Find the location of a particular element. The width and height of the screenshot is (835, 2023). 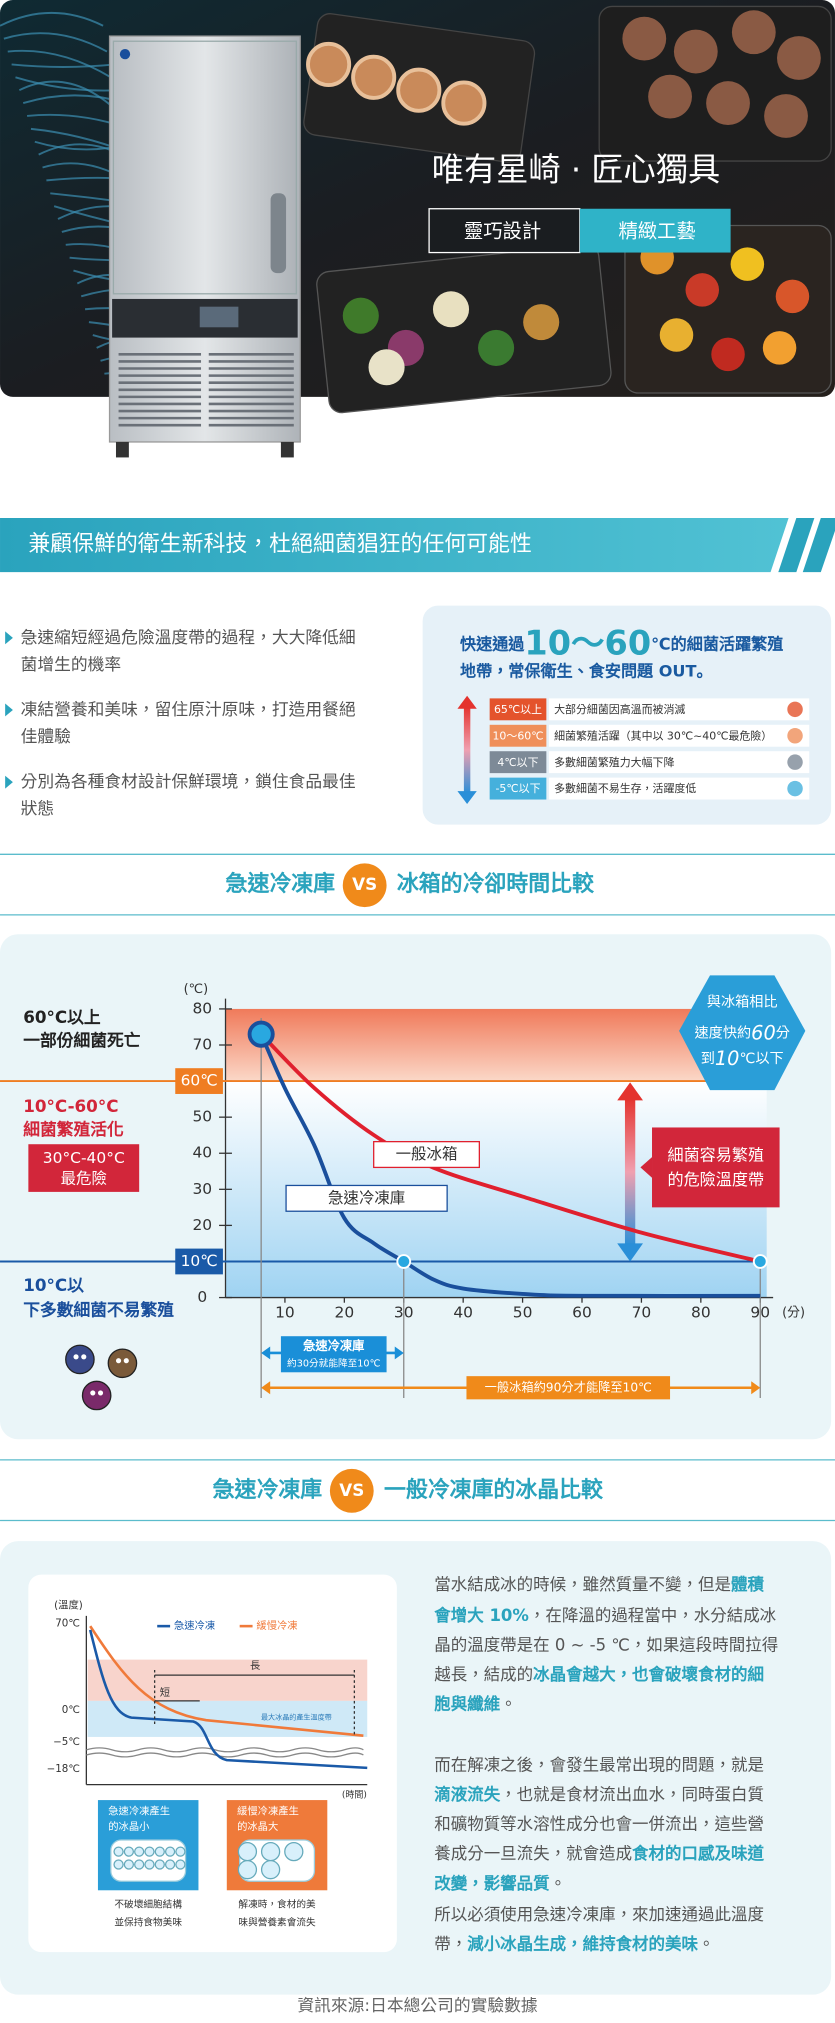

x-tick-label: 50 is located at coordinates (523, 1313).